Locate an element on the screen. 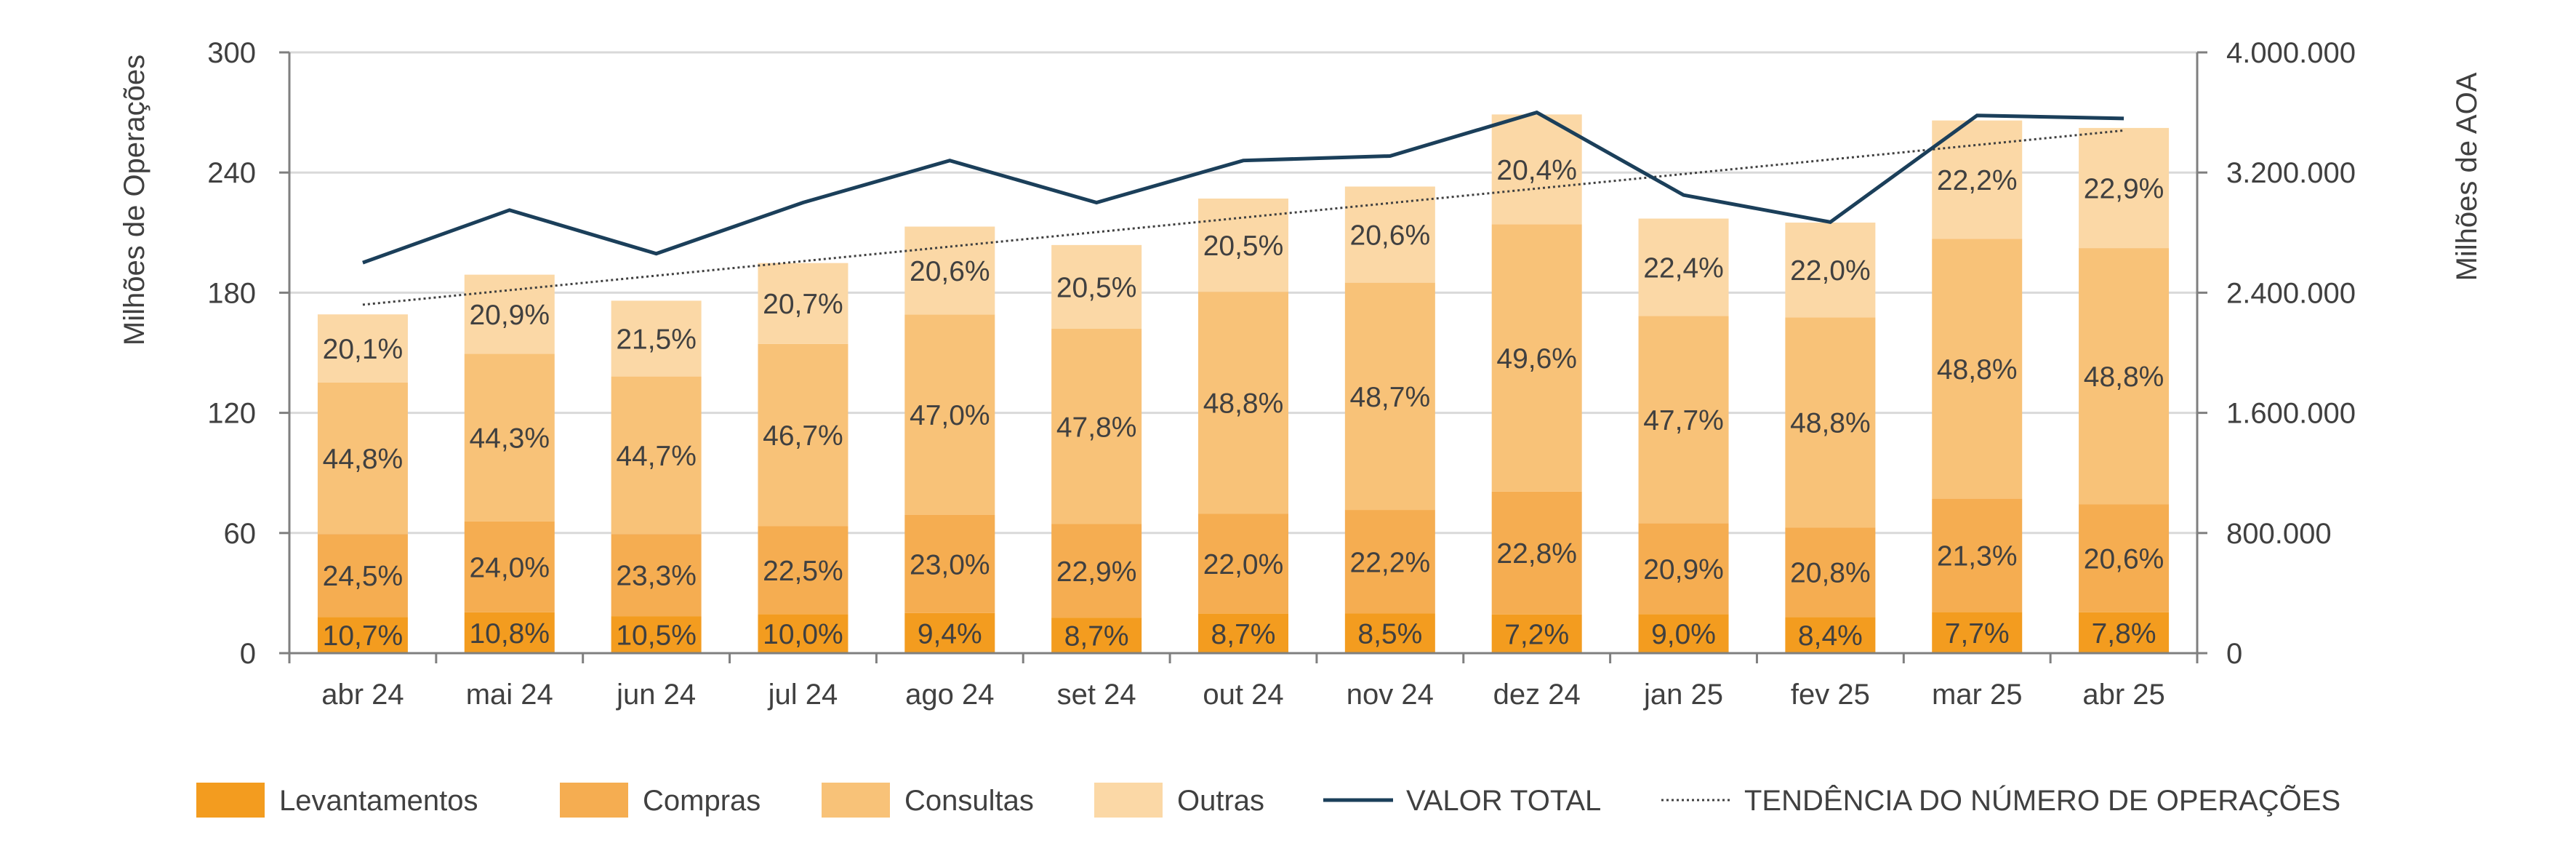 Image resolution: width=2576 pixels, height=859 pixels. y-right-tick-label: 2.400.000 is located at coordinates (2291, 293).